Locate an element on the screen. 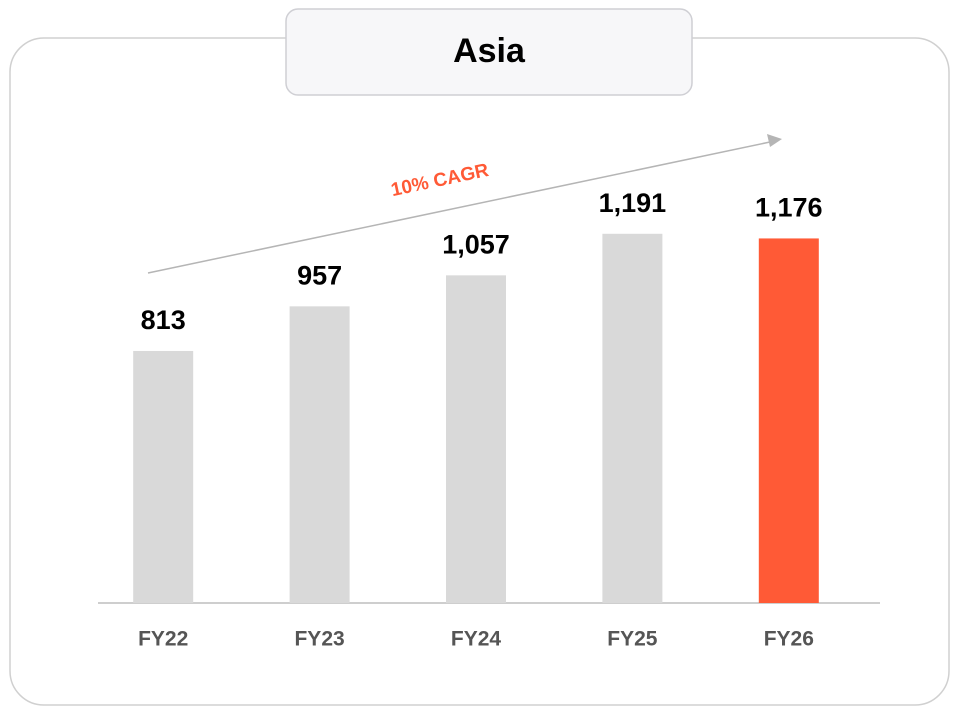 This screenshot has height=715, width=959. arrow-head is located at coordinates (774, 140).